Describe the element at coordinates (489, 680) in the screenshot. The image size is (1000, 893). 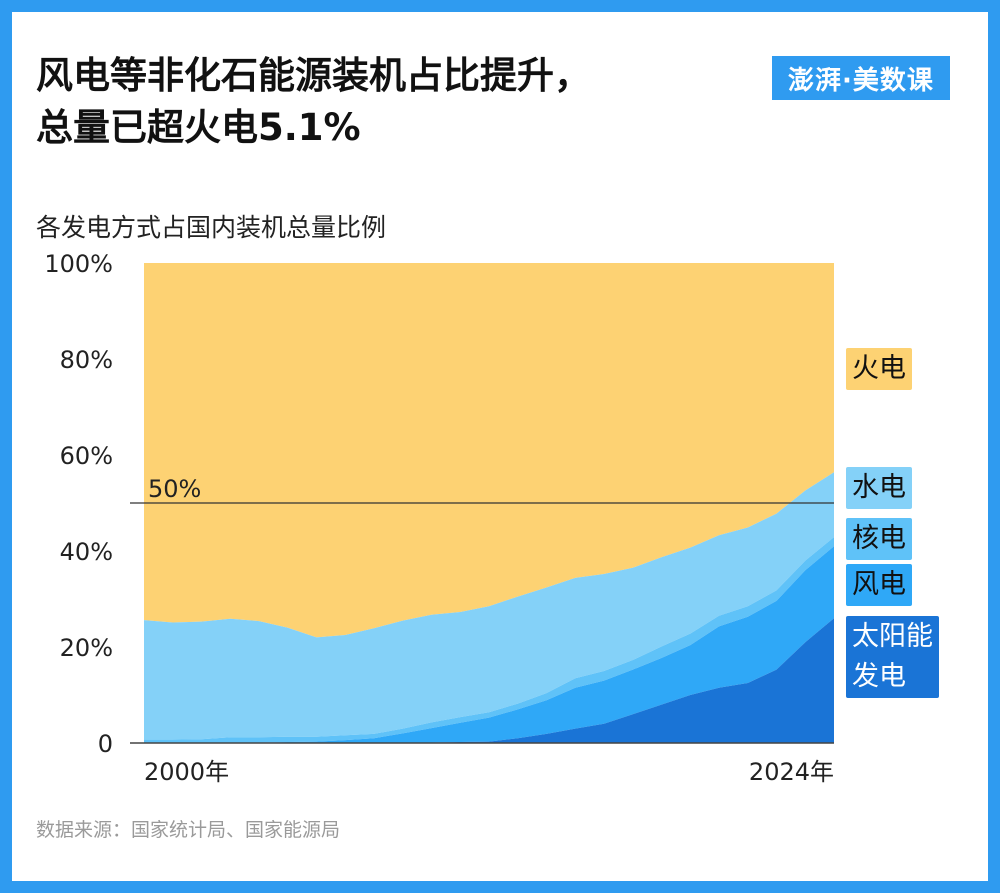
I see `solar-area` at that location.